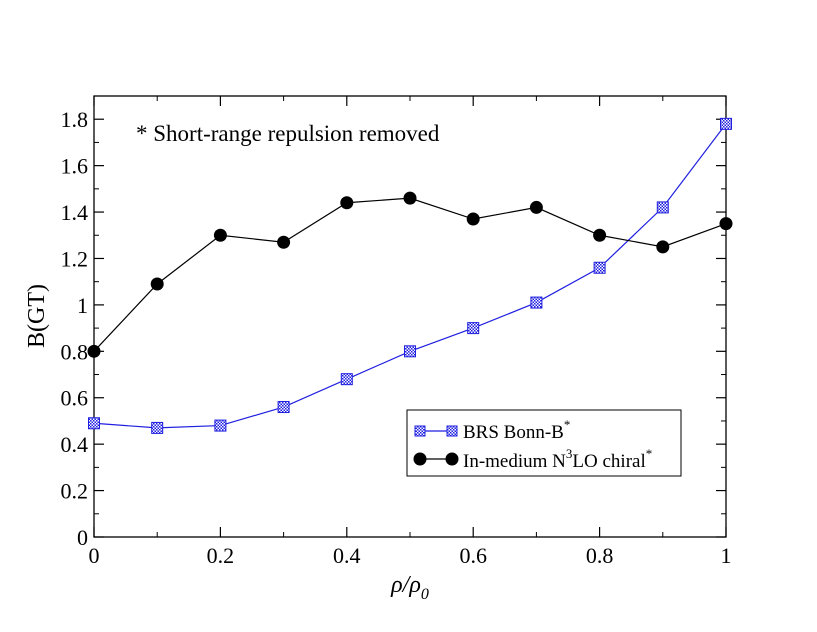 The image size is (817, 632). I want to click on y-axis-label: B(GT), so click(37, 316).